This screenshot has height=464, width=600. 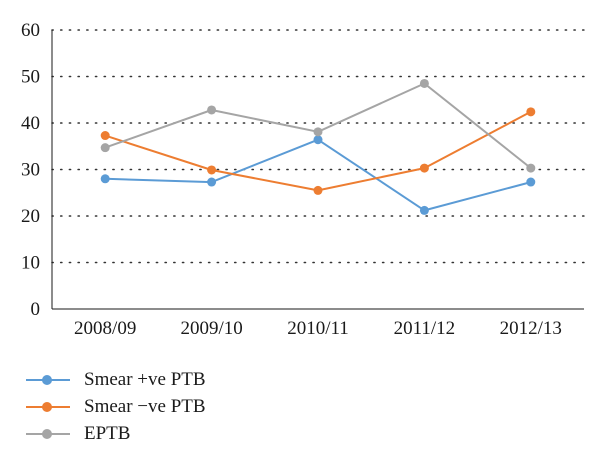 What do you see at coordinates (48, 380) in the screenshot?
I see `legend-swatch-smear-positive` at bounding box center [48, 380].